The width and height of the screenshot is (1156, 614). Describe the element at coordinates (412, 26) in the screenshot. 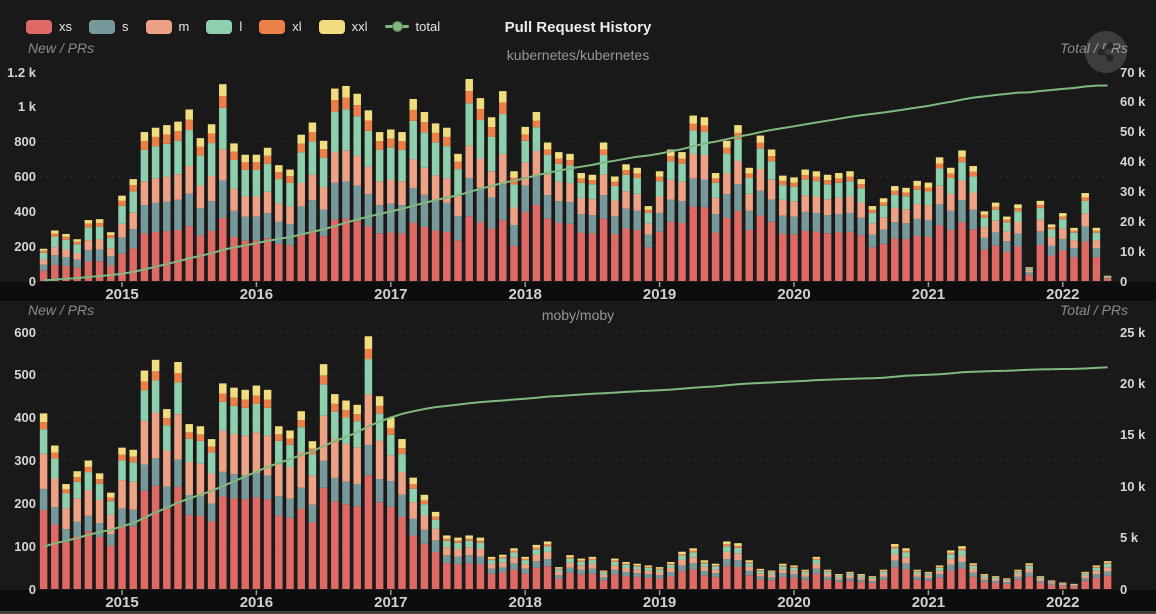

I see `legend-item-total: total` at that location.